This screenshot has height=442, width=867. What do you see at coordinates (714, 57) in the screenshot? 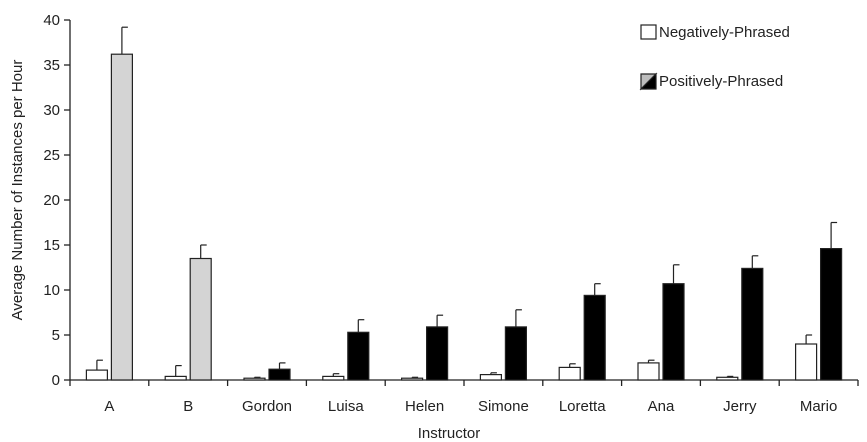
I see `legend: Negatively-Phrased Positively-Phrased` at bounding box center [714, 57].